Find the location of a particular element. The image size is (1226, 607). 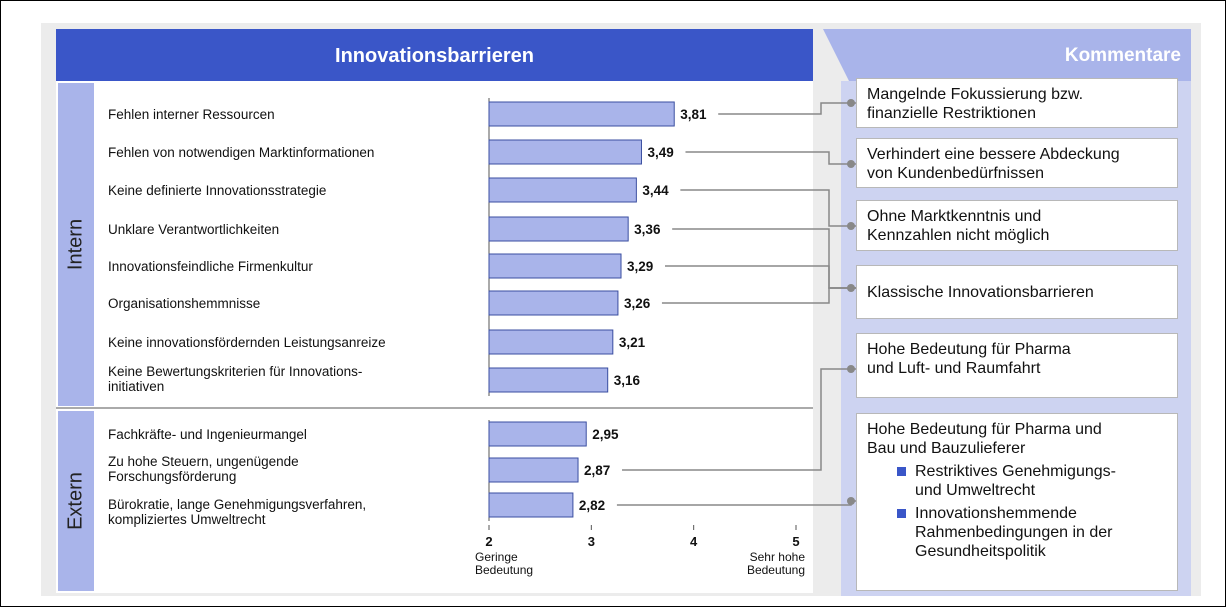

comment-box: Klassische Innovationsbarrieren is located at coordinates (1017, 292).